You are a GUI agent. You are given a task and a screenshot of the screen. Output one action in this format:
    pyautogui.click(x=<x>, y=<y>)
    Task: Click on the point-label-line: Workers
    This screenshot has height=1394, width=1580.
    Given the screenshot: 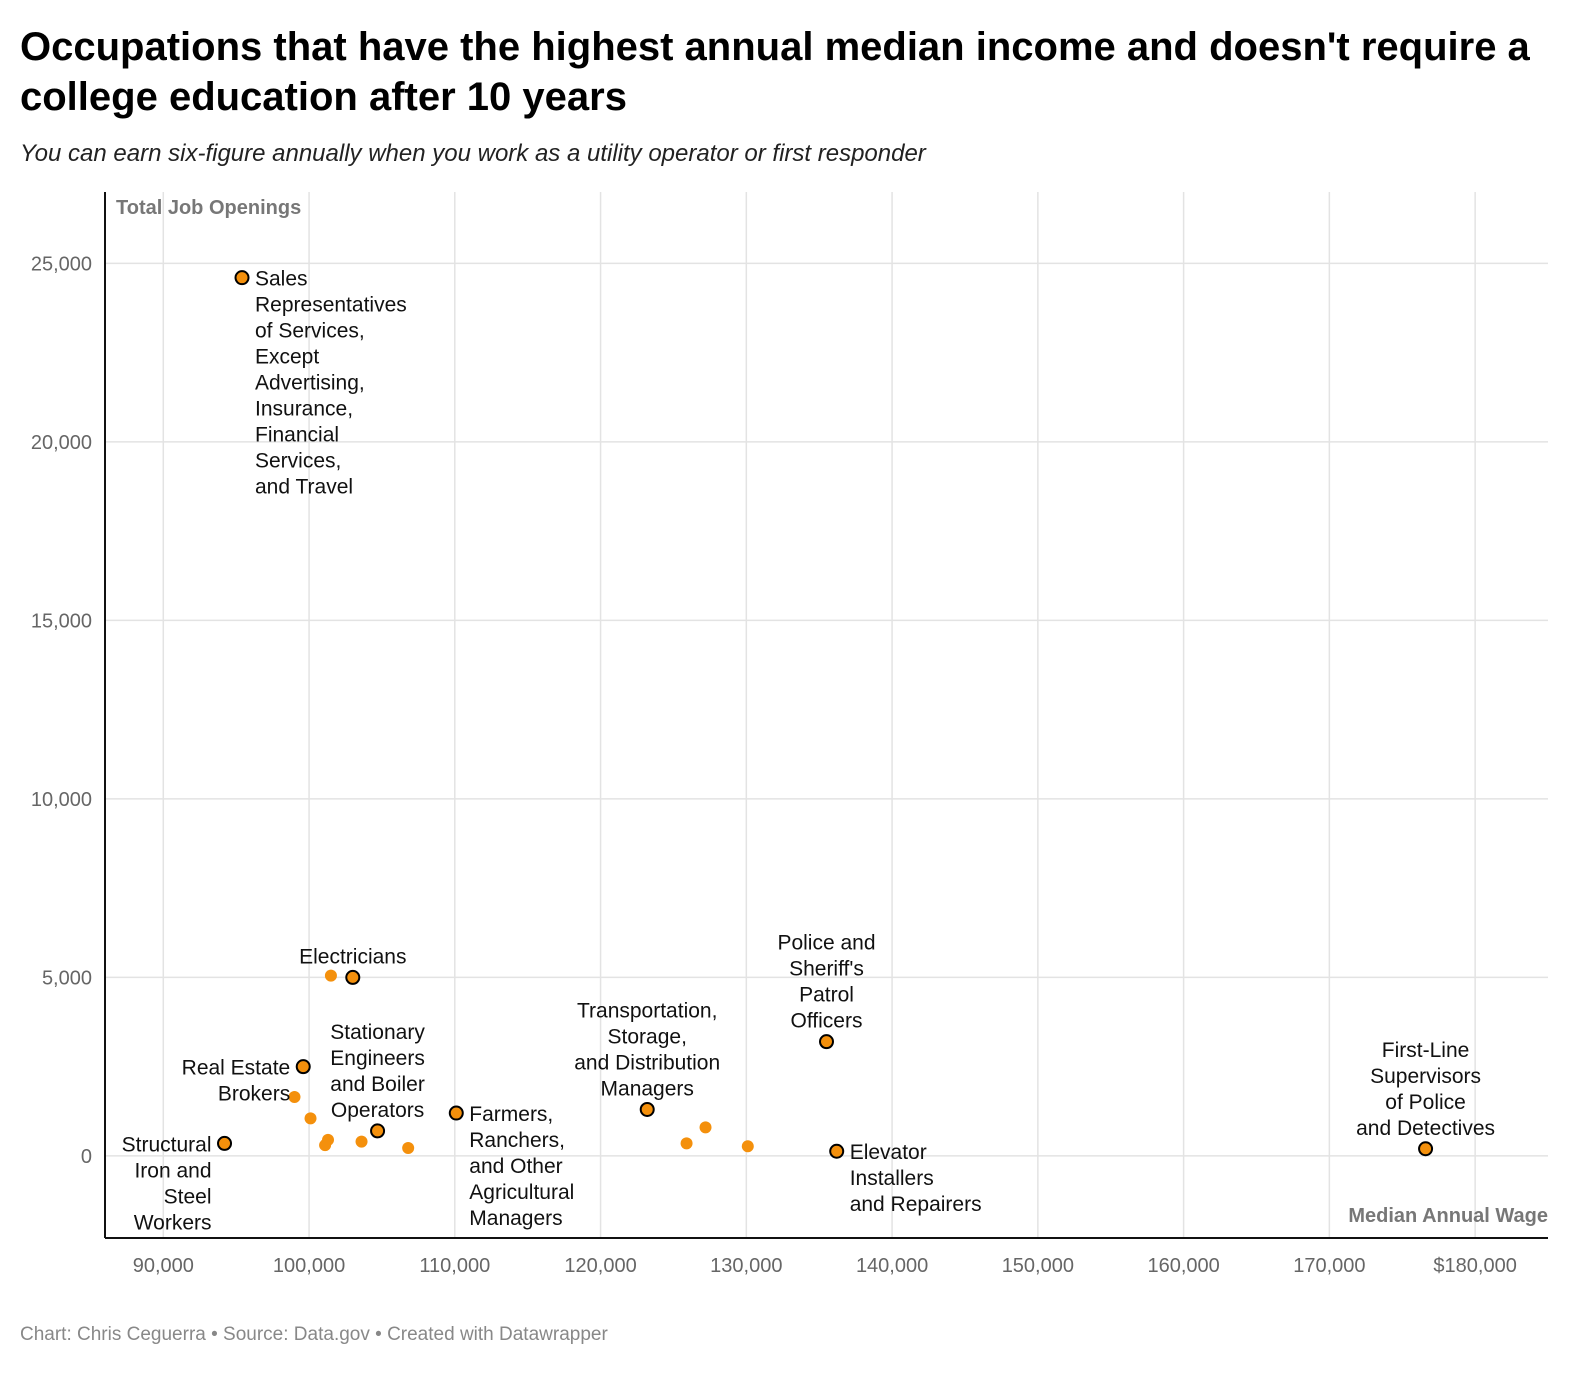 What is the action you would take?
    pyautogui.click(x=173, y=1222)
    